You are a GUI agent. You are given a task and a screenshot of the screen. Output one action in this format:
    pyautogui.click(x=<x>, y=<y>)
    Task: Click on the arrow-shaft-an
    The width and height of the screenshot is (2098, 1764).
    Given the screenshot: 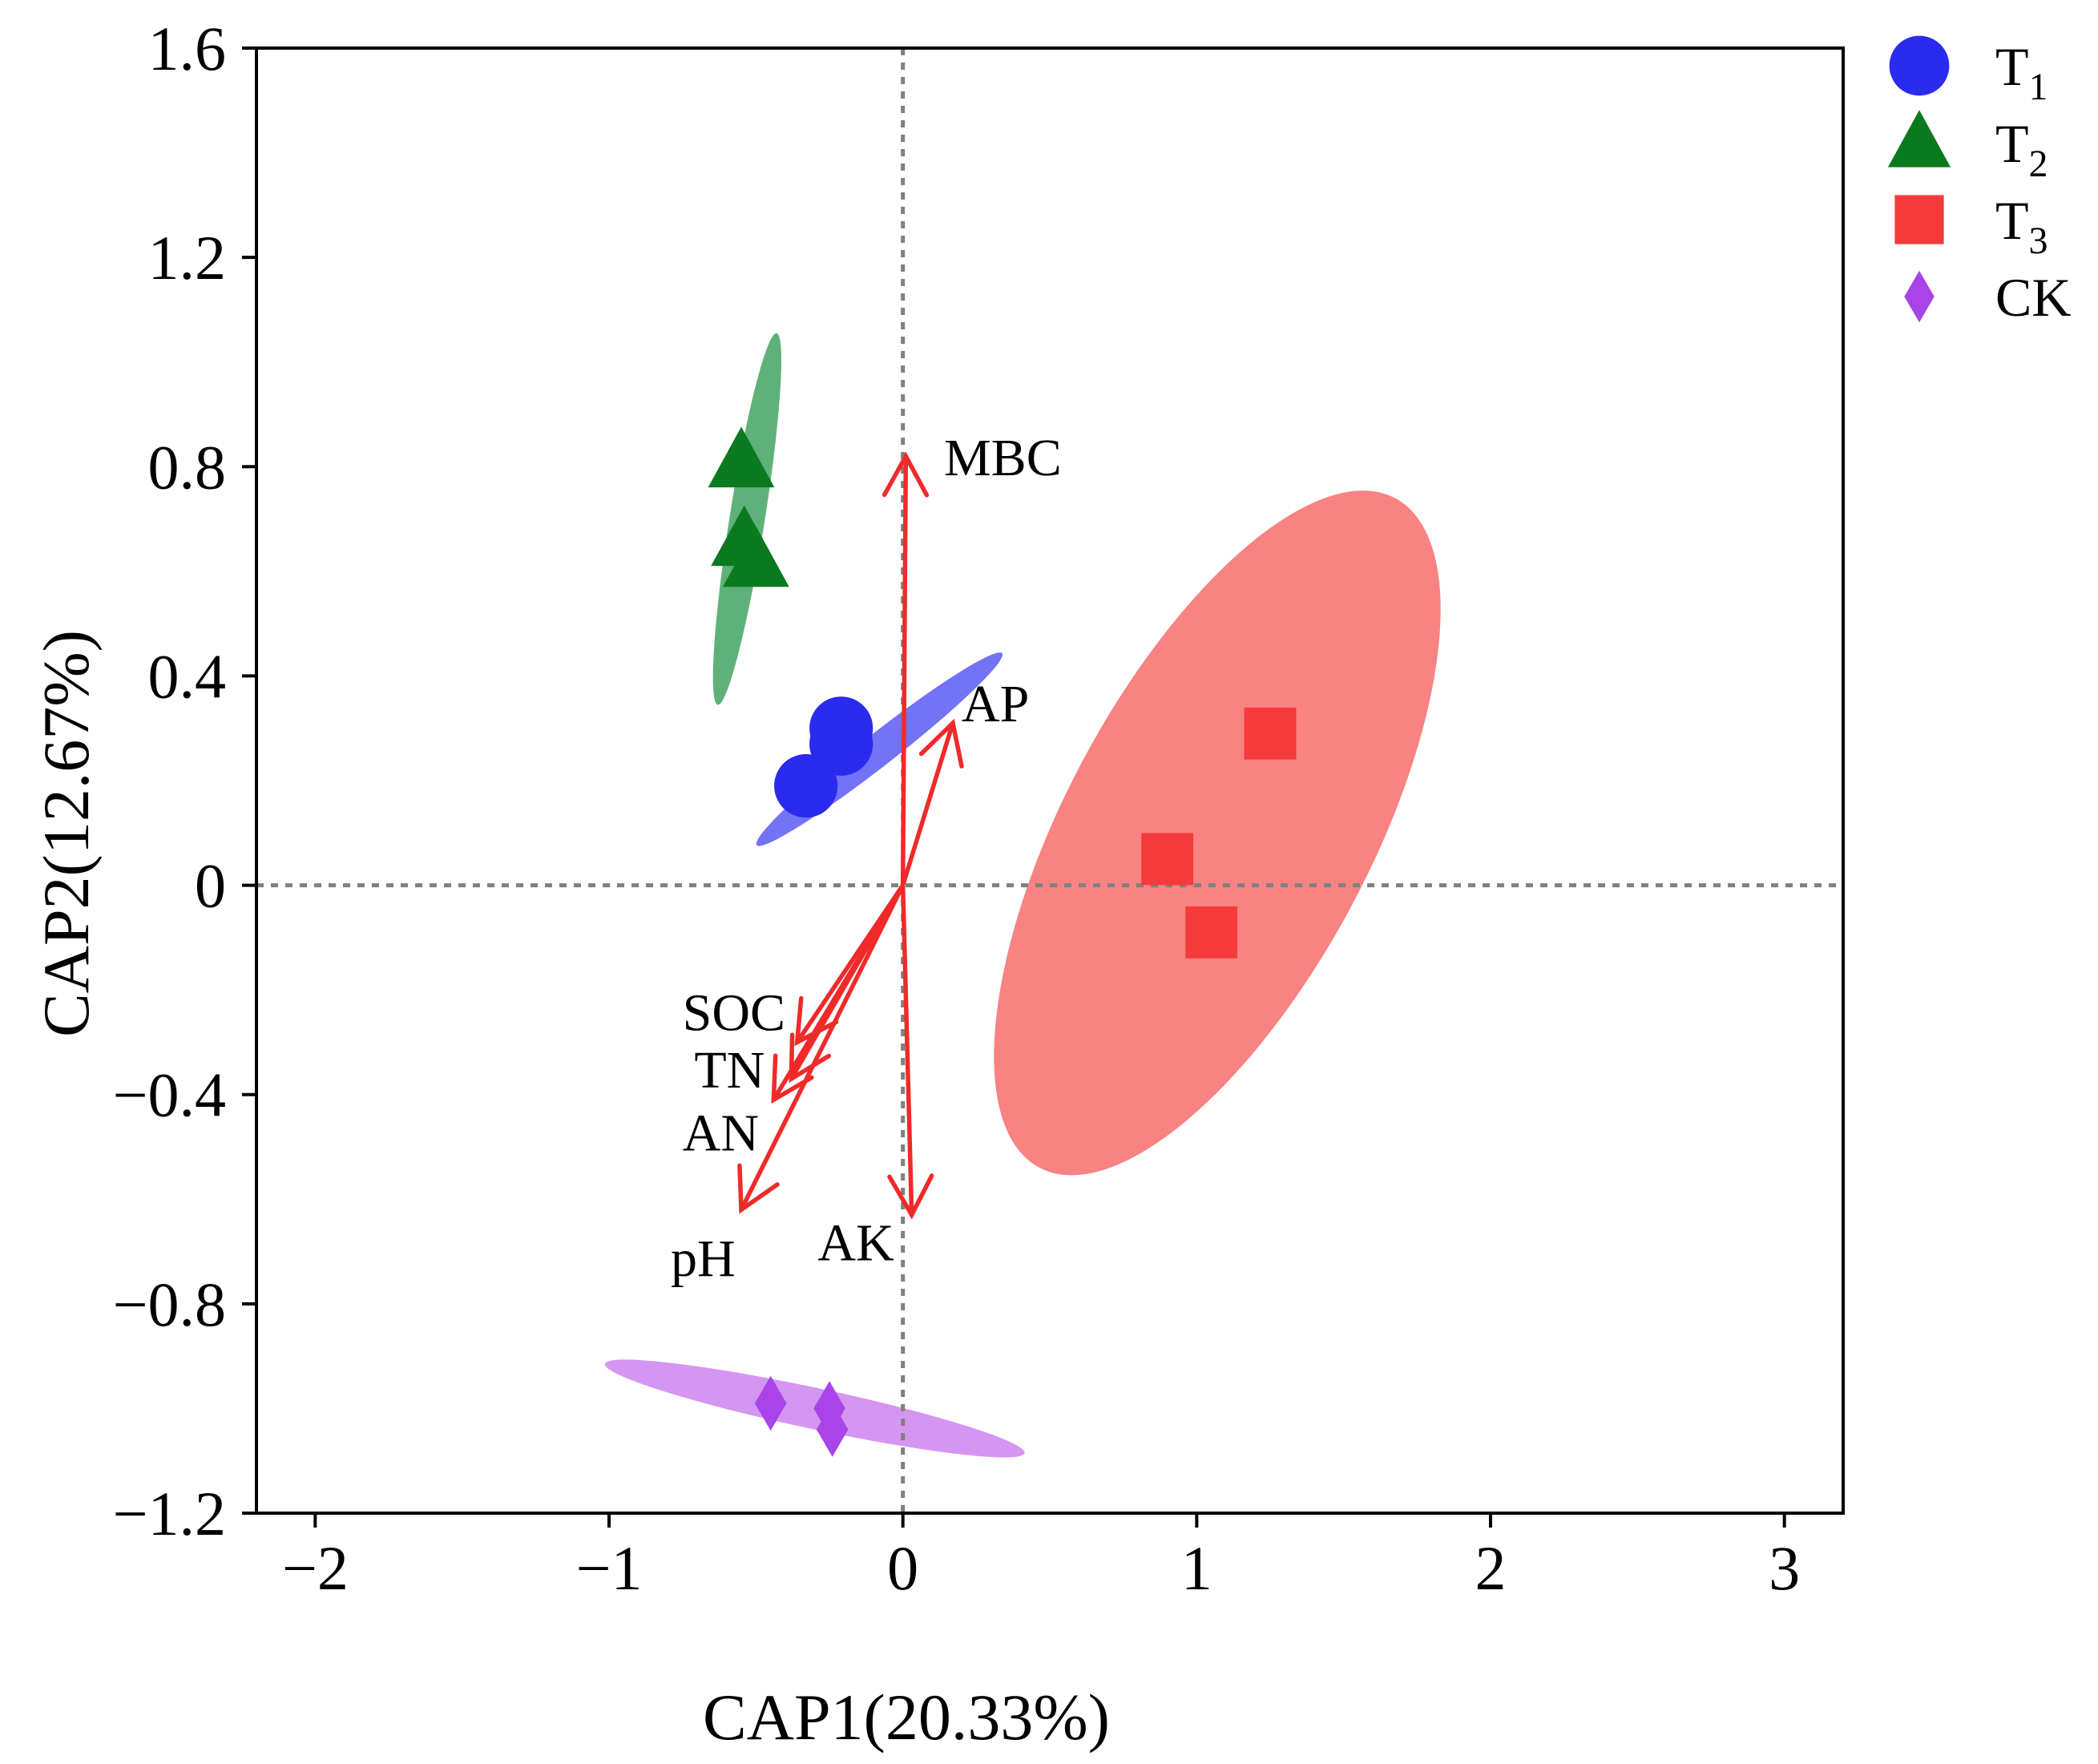 What is the action you would take?
    pyautogui.click(x=838, y=992)
    